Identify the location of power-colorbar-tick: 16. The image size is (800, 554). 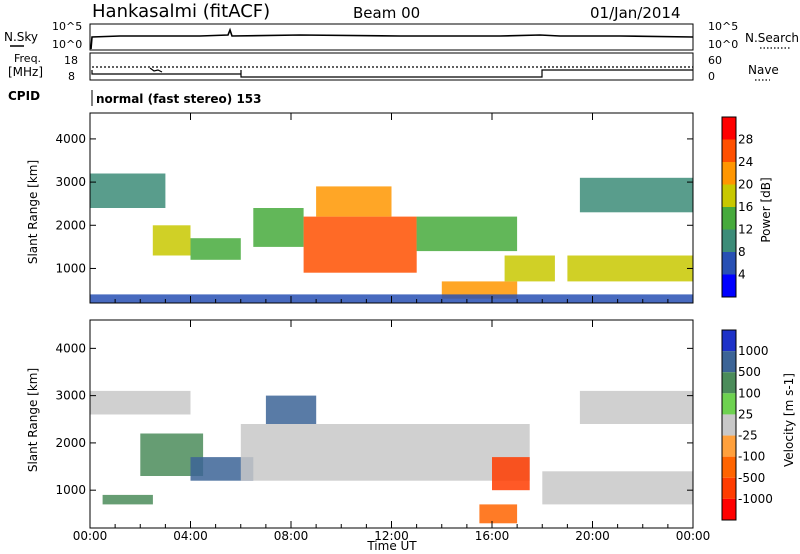
(745, 207).